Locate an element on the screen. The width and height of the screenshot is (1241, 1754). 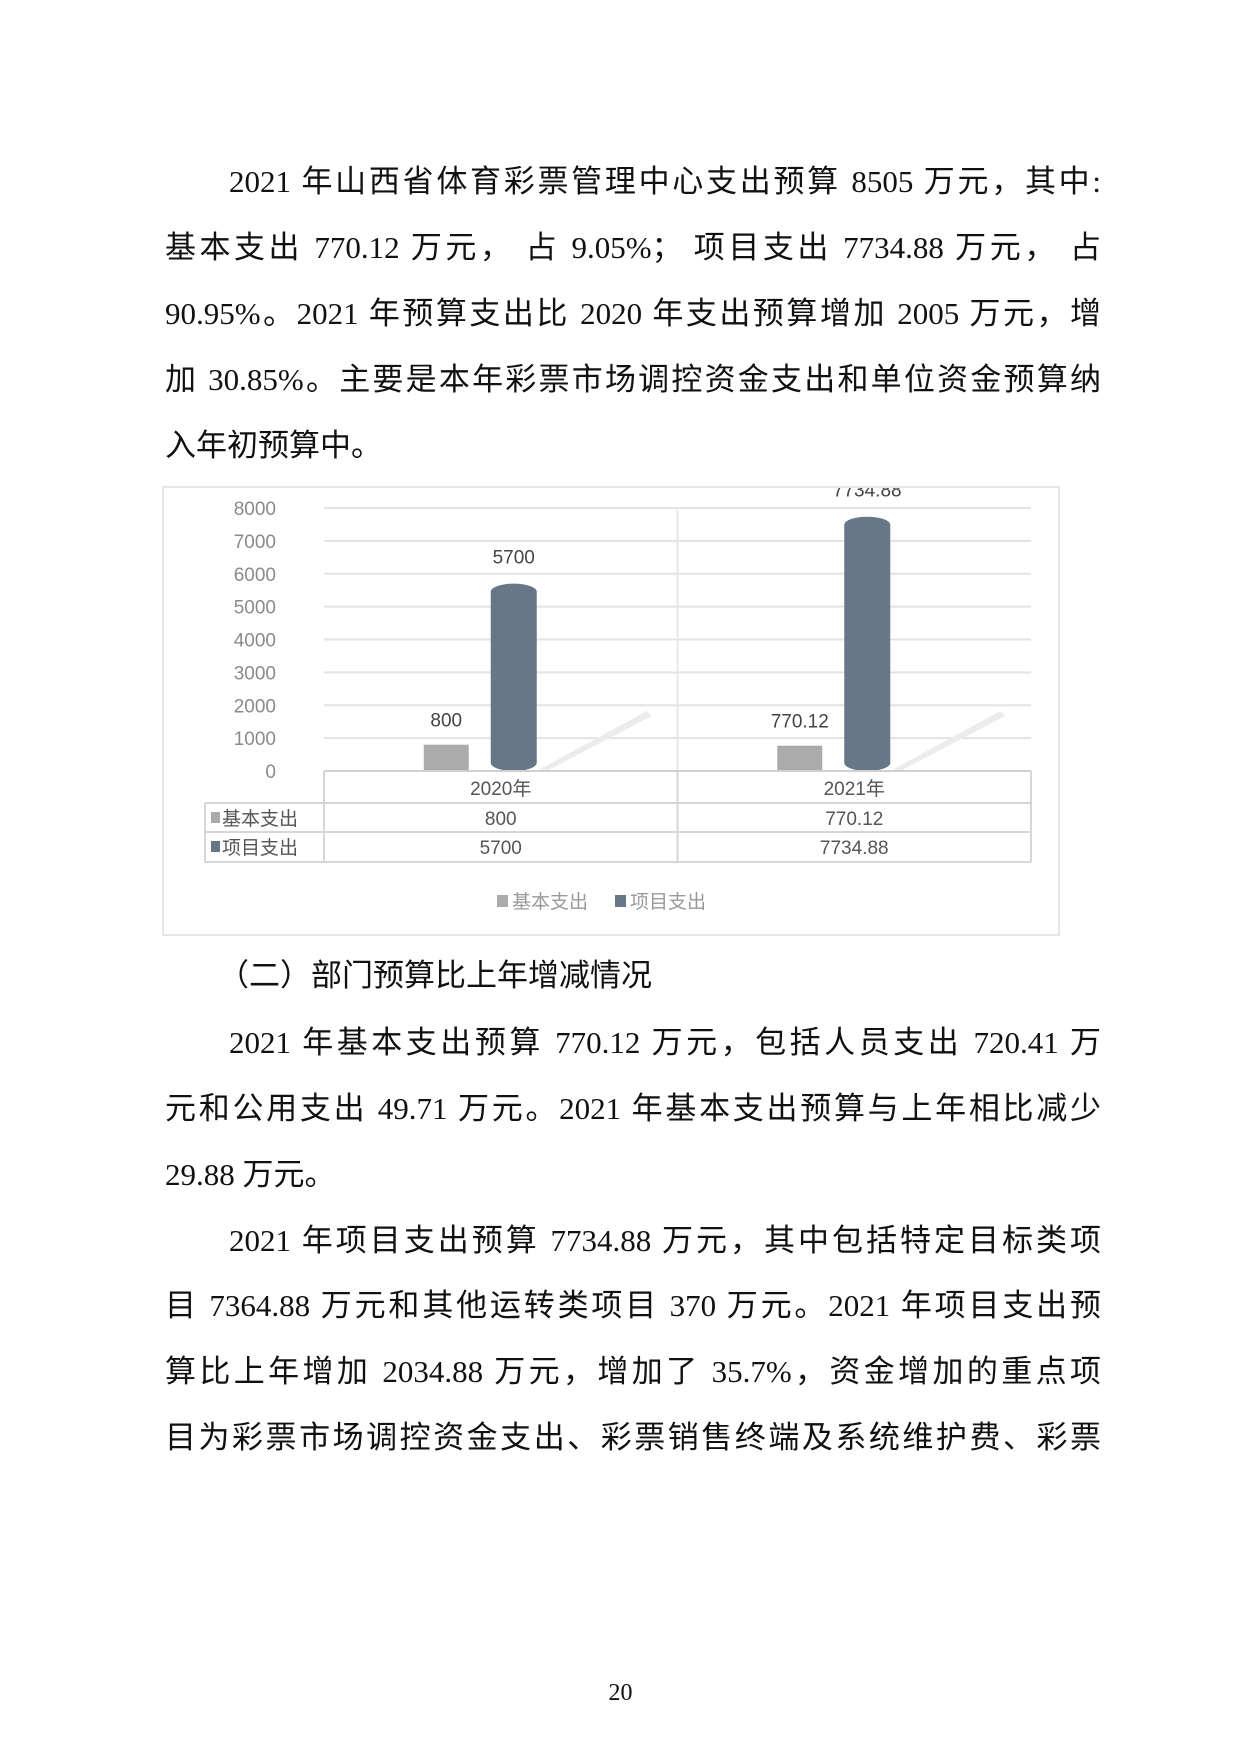
data-label: 7734.88 is located at coordinates (867, 495).